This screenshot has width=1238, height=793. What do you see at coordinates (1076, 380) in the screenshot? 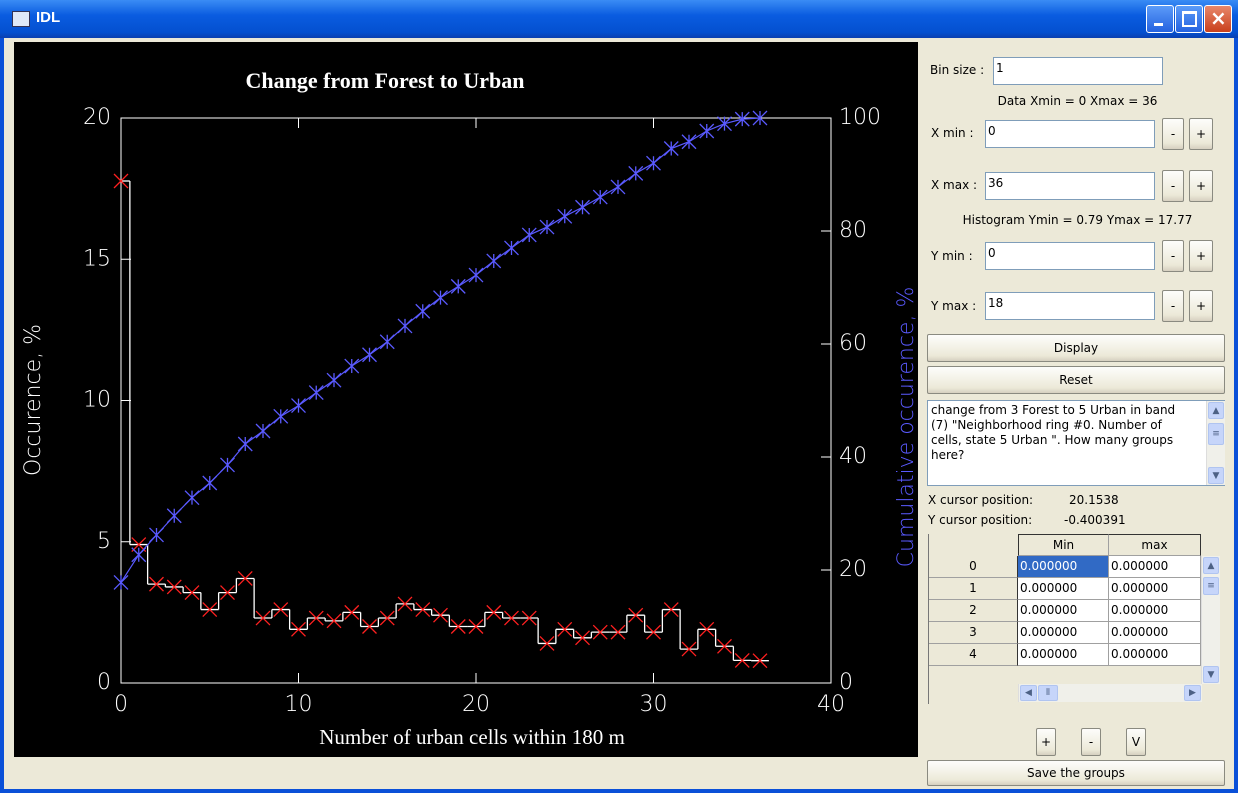
I see `reset-button: Reset` at bounding box center [1076, 380].